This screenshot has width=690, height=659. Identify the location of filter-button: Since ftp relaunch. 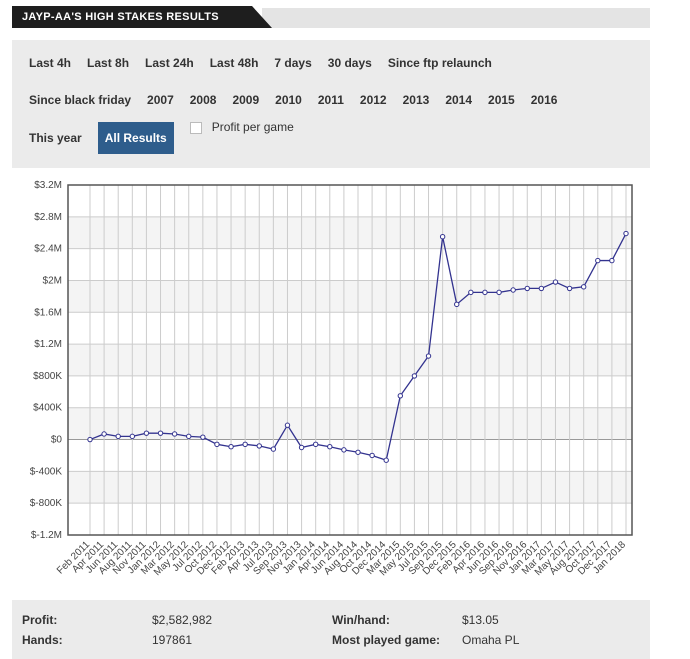
(439, 63).